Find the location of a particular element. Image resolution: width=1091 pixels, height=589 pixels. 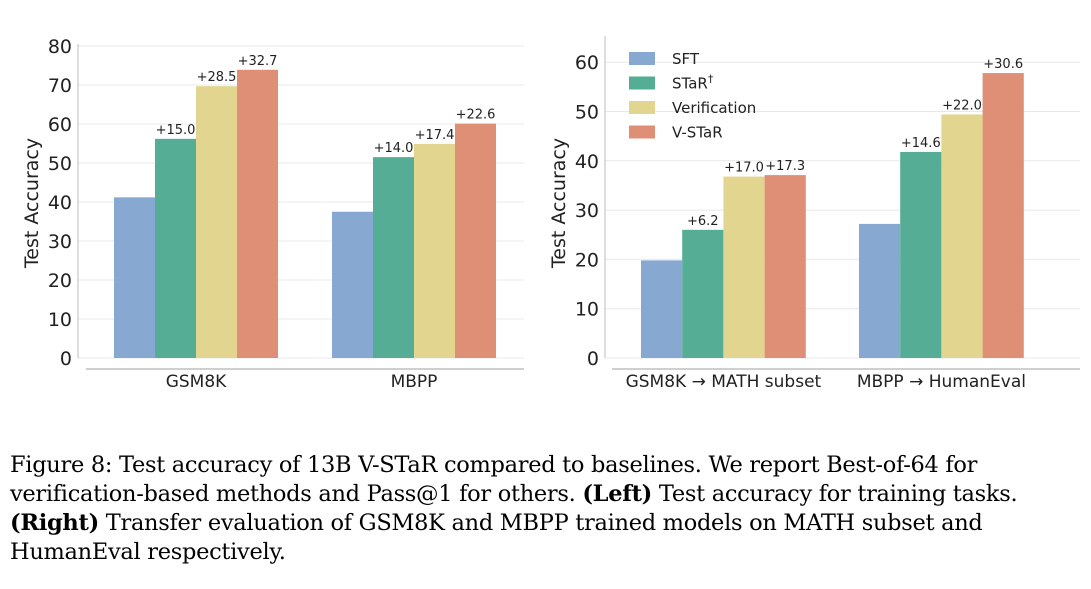

y-tick-label: 70 is located at coordinates (60, 86).